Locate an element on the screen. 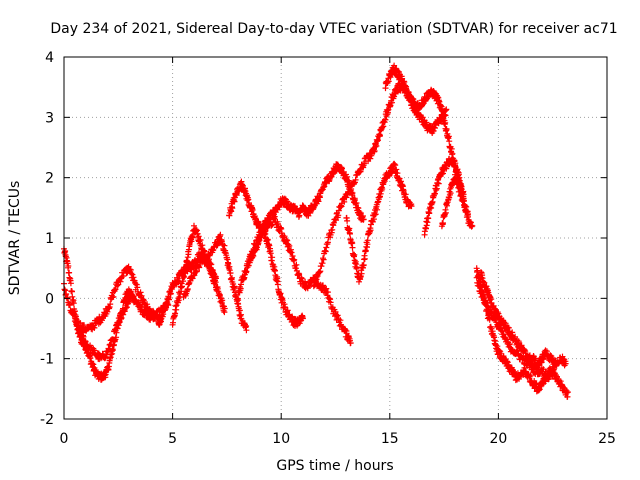  x-tick-label: 20 is located at coordinates (498, 439).